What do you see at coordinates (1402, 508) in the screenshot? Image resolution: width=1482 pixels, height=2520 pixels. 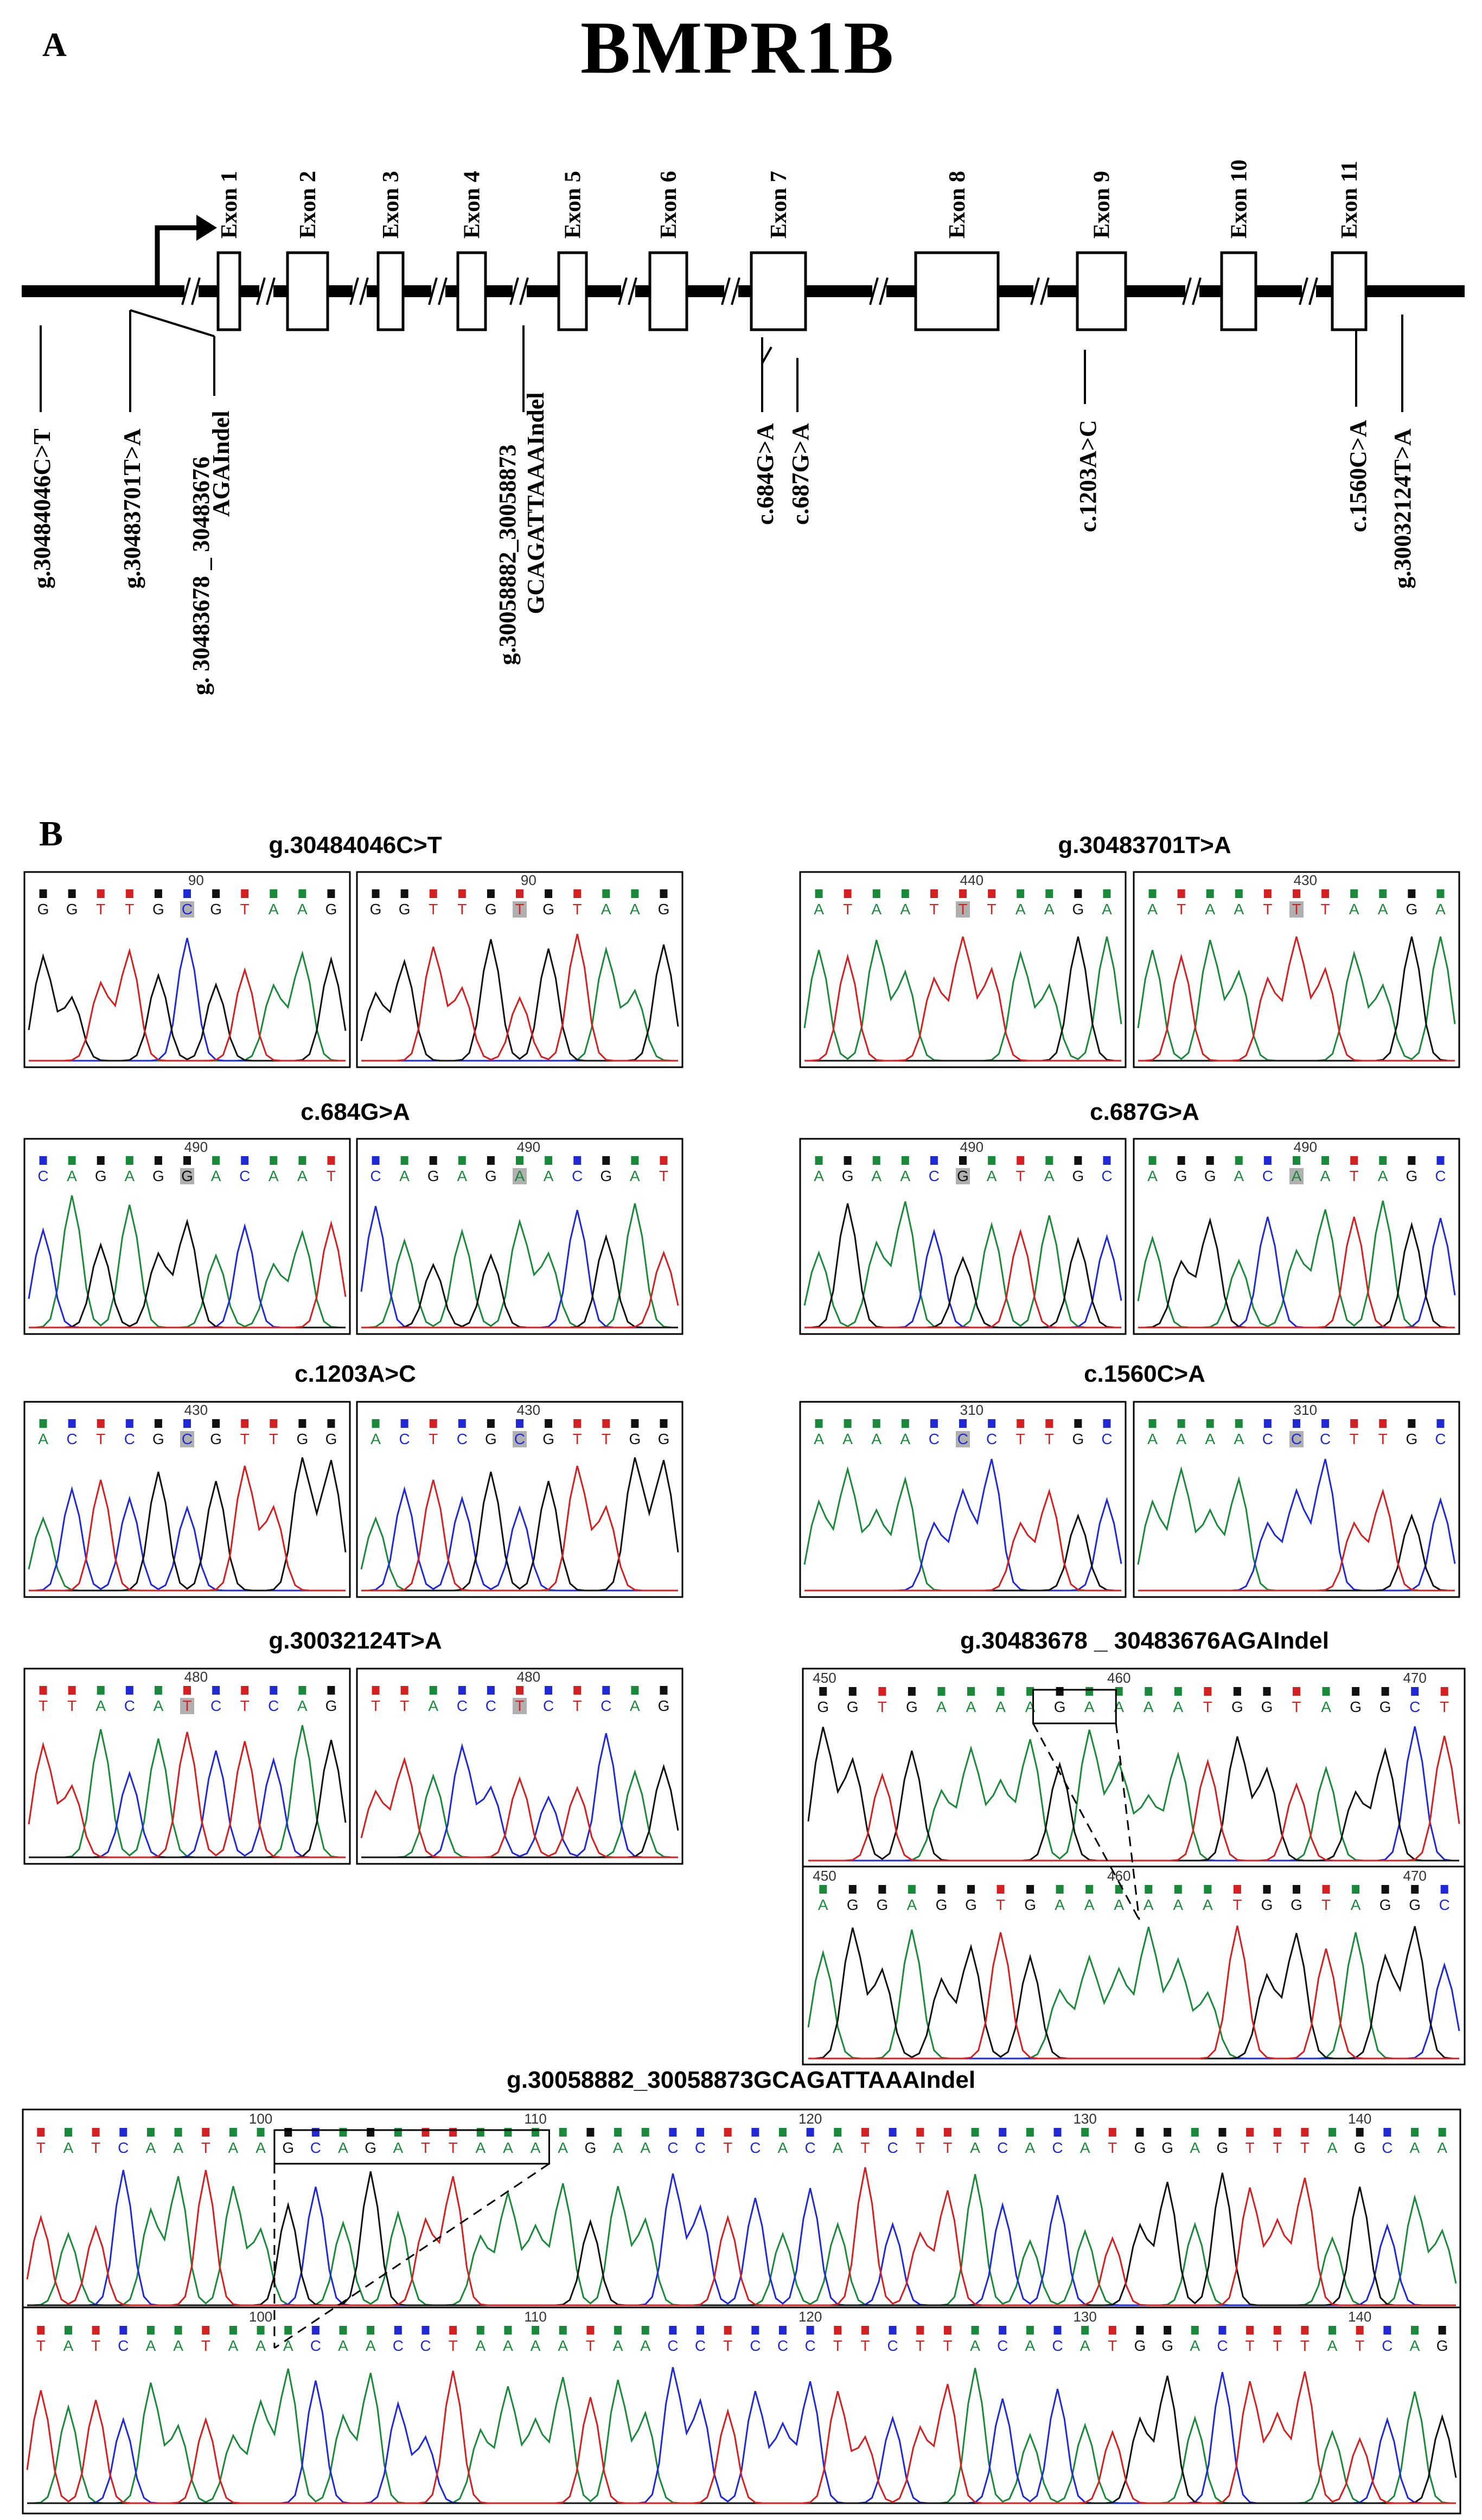 I see `variant-label: g.30032124T>A` at bounding box center [1402, 508].